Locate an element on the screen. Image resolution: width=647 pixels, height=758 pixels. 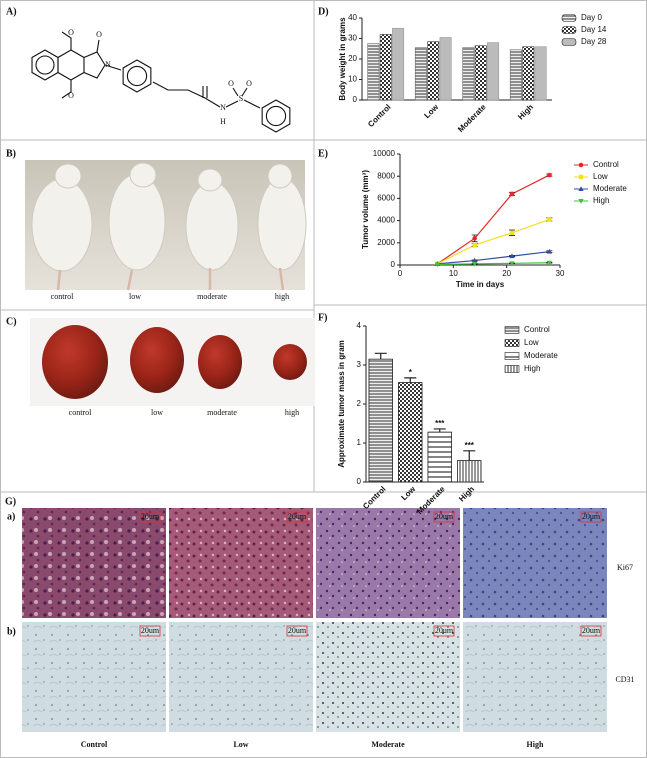
chemical-structure: O N O O N H S O O is located at coordinates (161, 80).